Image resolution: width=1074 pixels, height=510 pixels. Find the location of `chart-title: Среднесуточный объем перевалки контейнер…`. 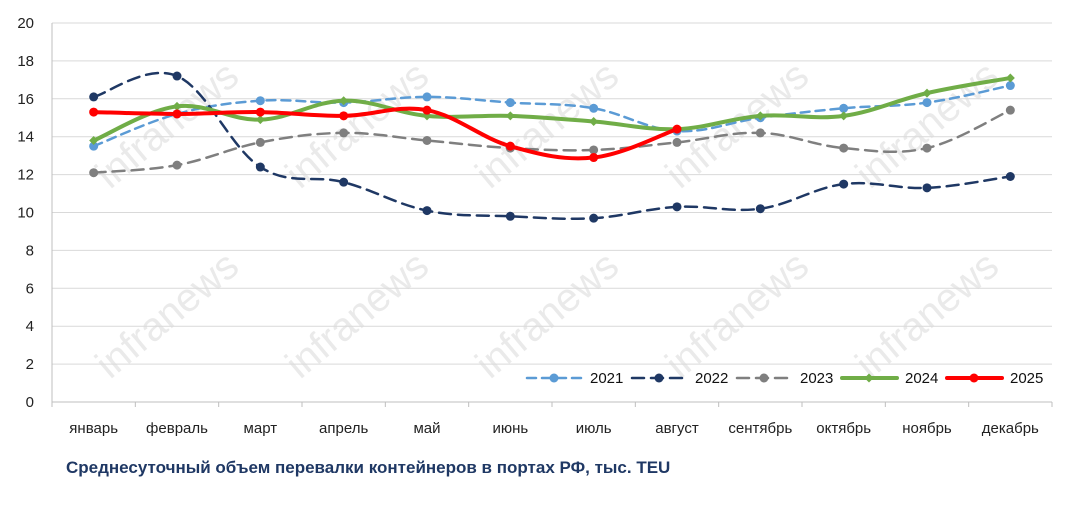

chart-title: Среднесуточный объем перевалки контейнер… is located at coordinates (368, 467).